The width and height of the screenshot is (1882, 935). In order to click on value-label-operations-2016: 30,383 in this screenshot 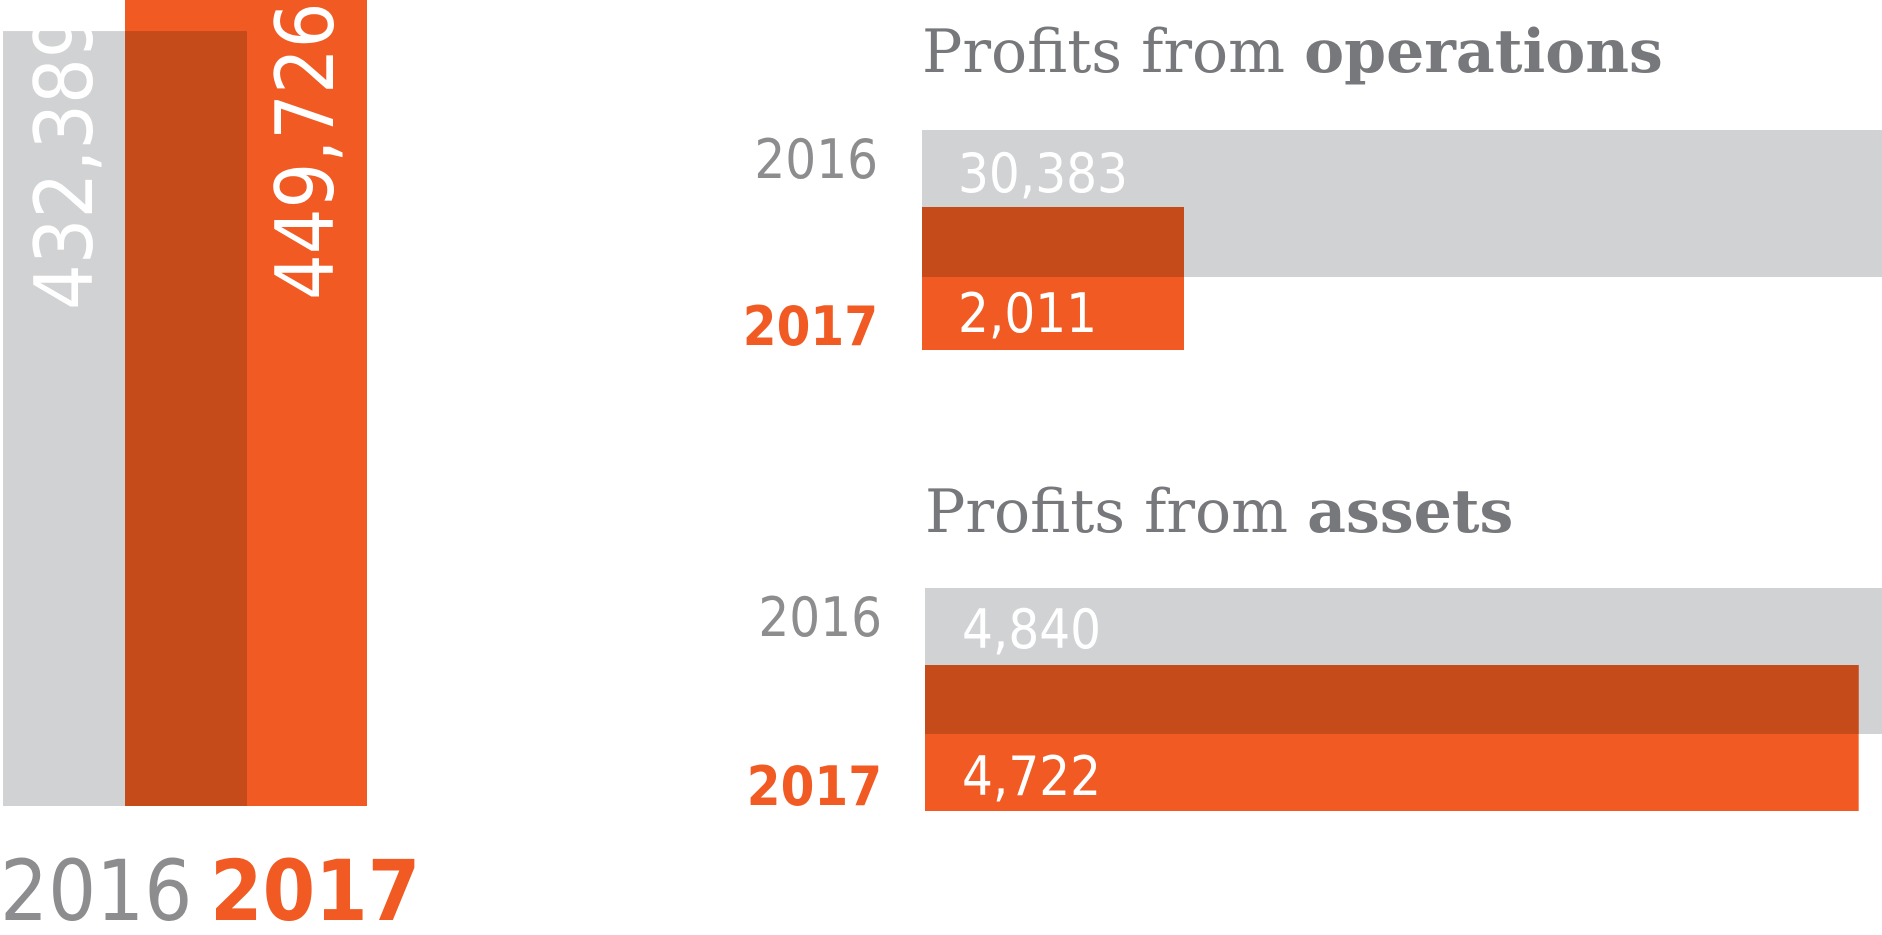, I will do `click(1043, 173)`.